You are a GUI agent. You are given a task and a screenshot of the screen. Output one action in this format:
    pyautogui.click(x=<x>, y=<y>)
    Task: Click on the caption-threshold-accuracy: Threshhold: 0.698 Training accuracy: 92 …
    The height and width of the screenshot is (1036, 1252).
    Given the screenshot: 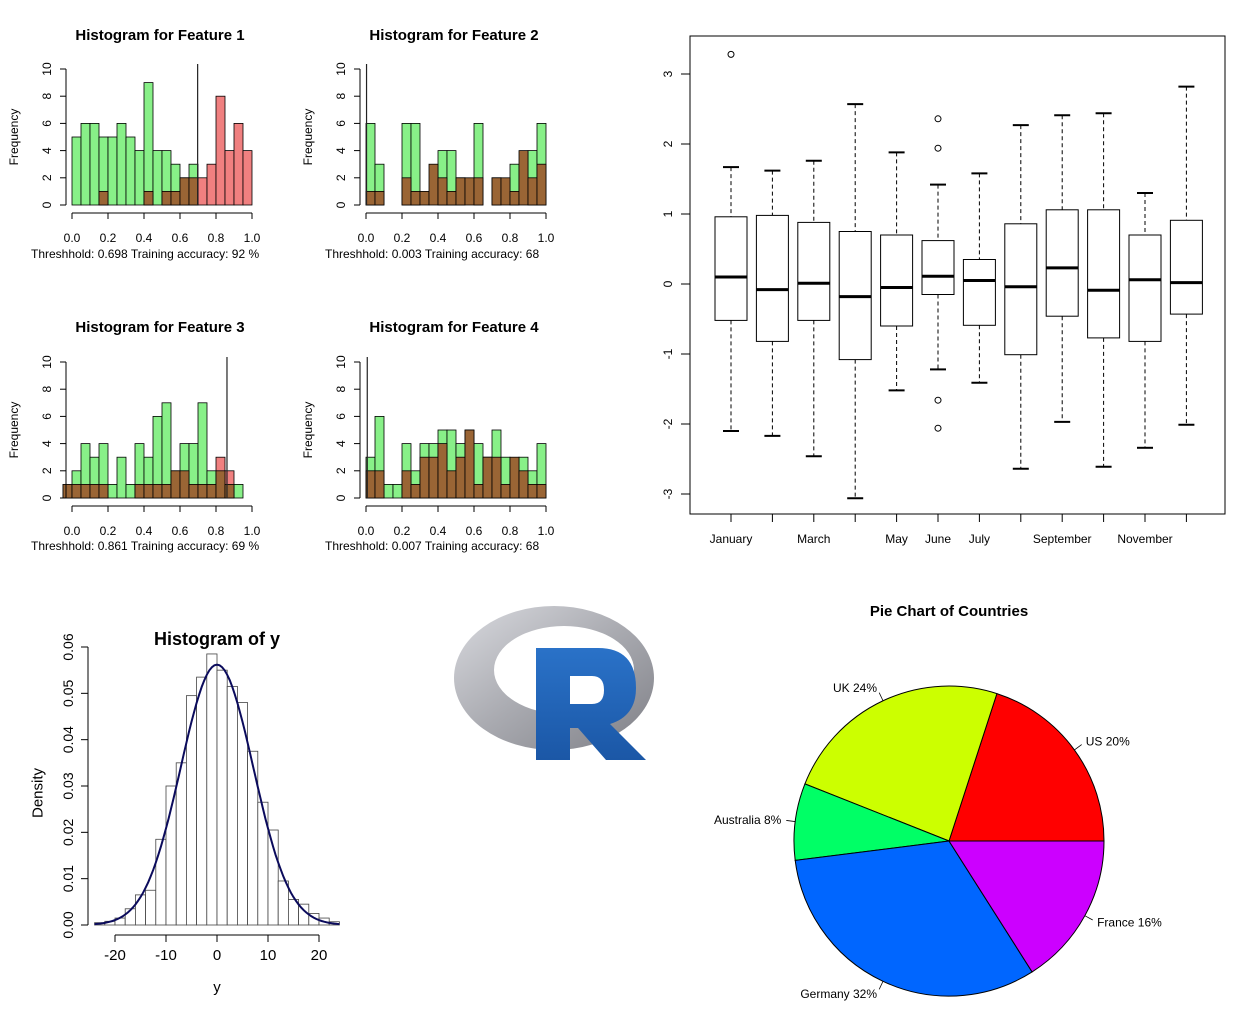 What is the action you would take?
    pyautogui.click(x=145, y=254)
    